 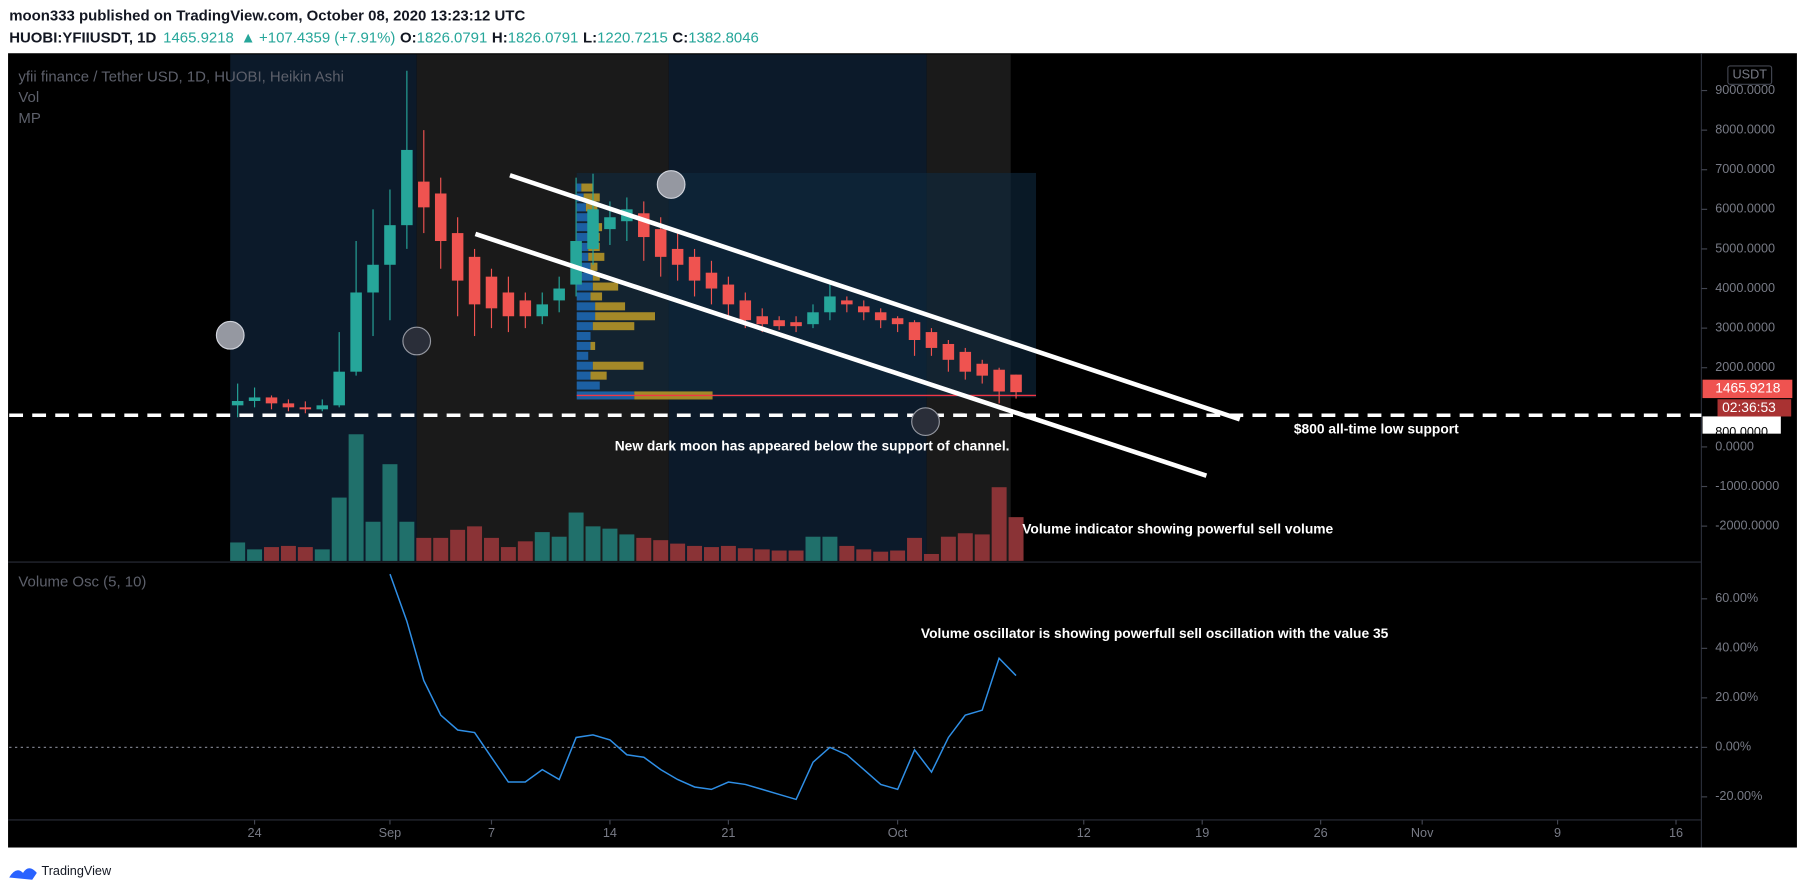 What do you see at coordinates (1422, 833) in the screenshot?
I see `x-tick-label: Nov` at bounding box center [1422, 833].